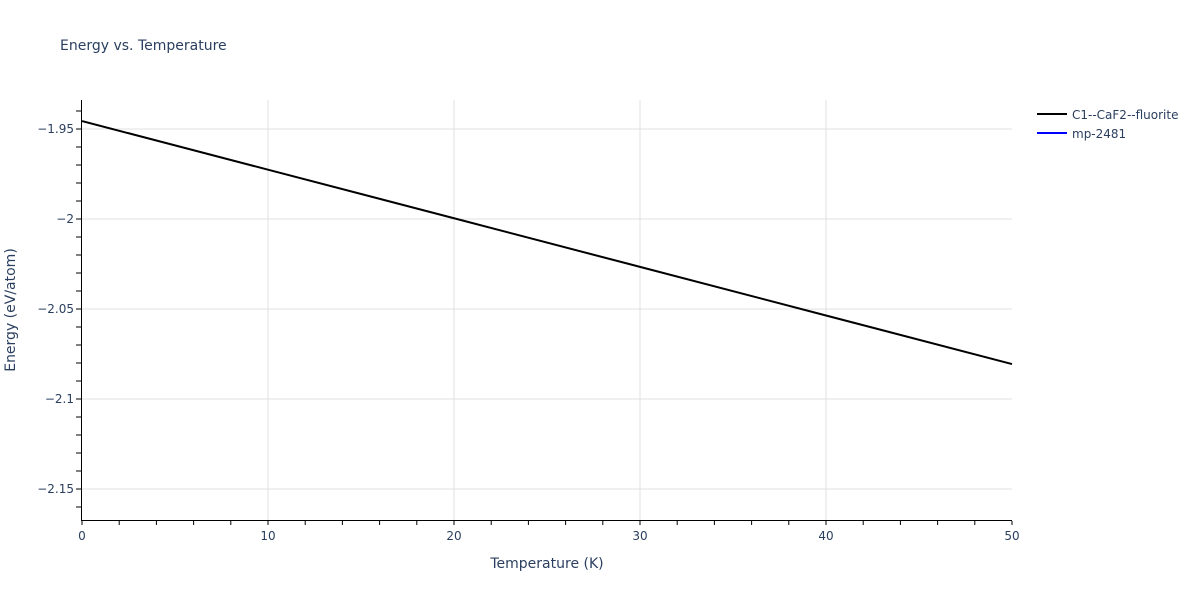 The width and height of the screenshot is (1200, 600). I want to click on svg-text: −1.95, so click(55, 129).